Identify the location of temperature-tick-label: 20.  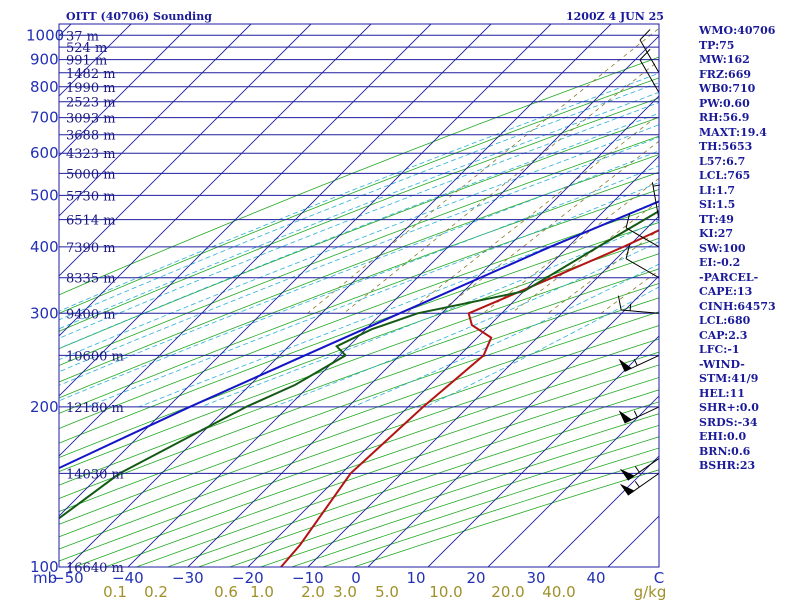
(475, 578).